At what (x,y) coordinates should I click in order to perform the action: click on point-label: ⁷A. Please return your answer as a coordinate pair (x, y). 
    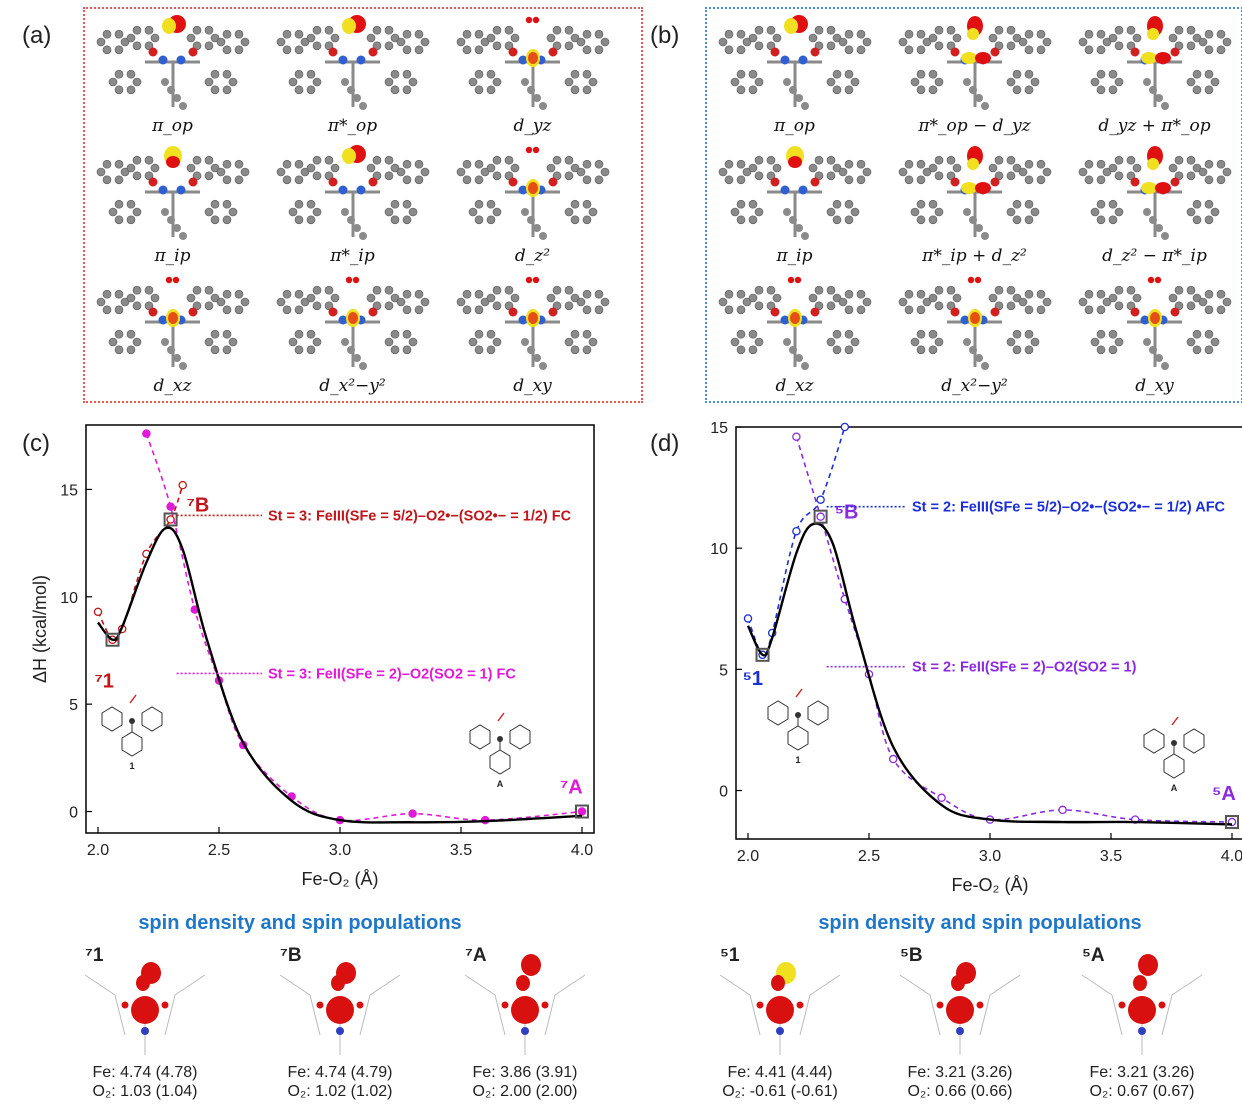
    Looking at the image, I should click on (571, 788).